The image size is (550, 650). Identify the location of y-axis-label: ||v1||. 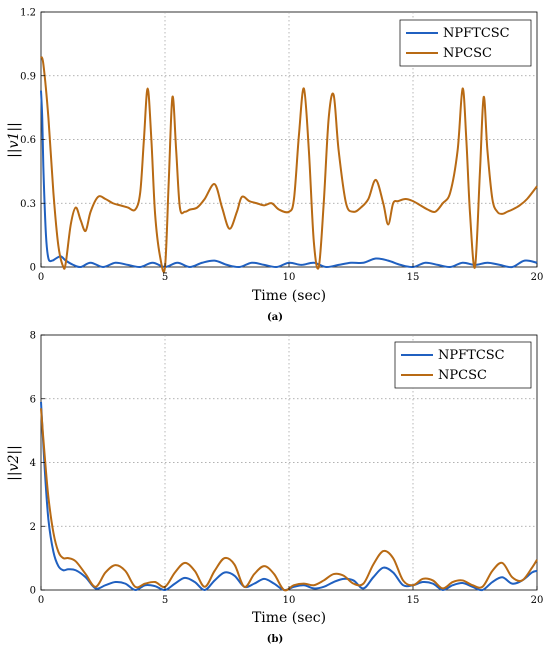
(14, 140).